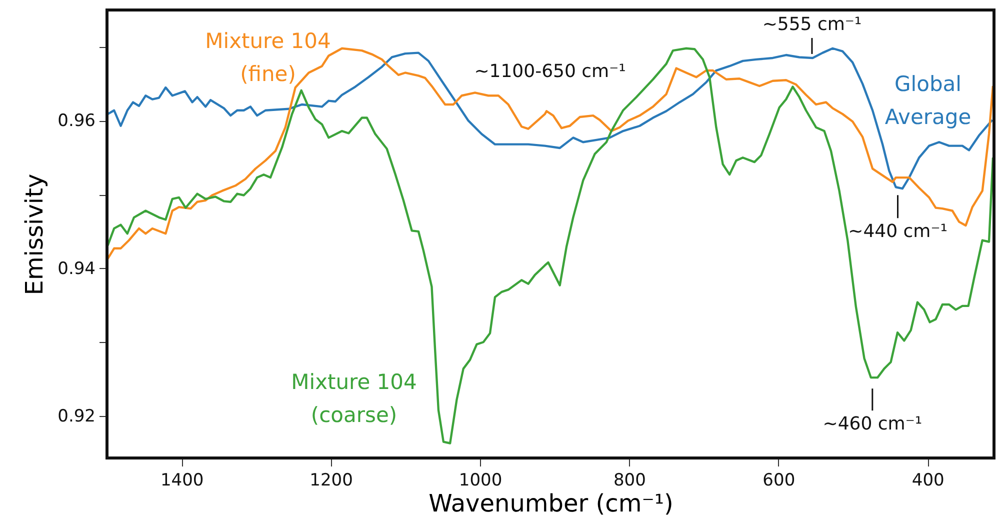  Describe the element at coordinates (872, 424) in the screenshot. I see `annotation: ~460 cm⁻¹` at that location.